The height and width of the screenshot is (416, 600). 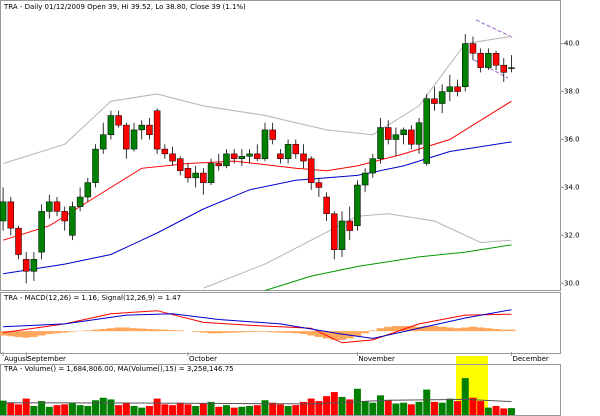 What do you see at coordinates (572, 44) in the screenshot?
I see `y-tick-label: 40.0` at bounding box center [572, 44].